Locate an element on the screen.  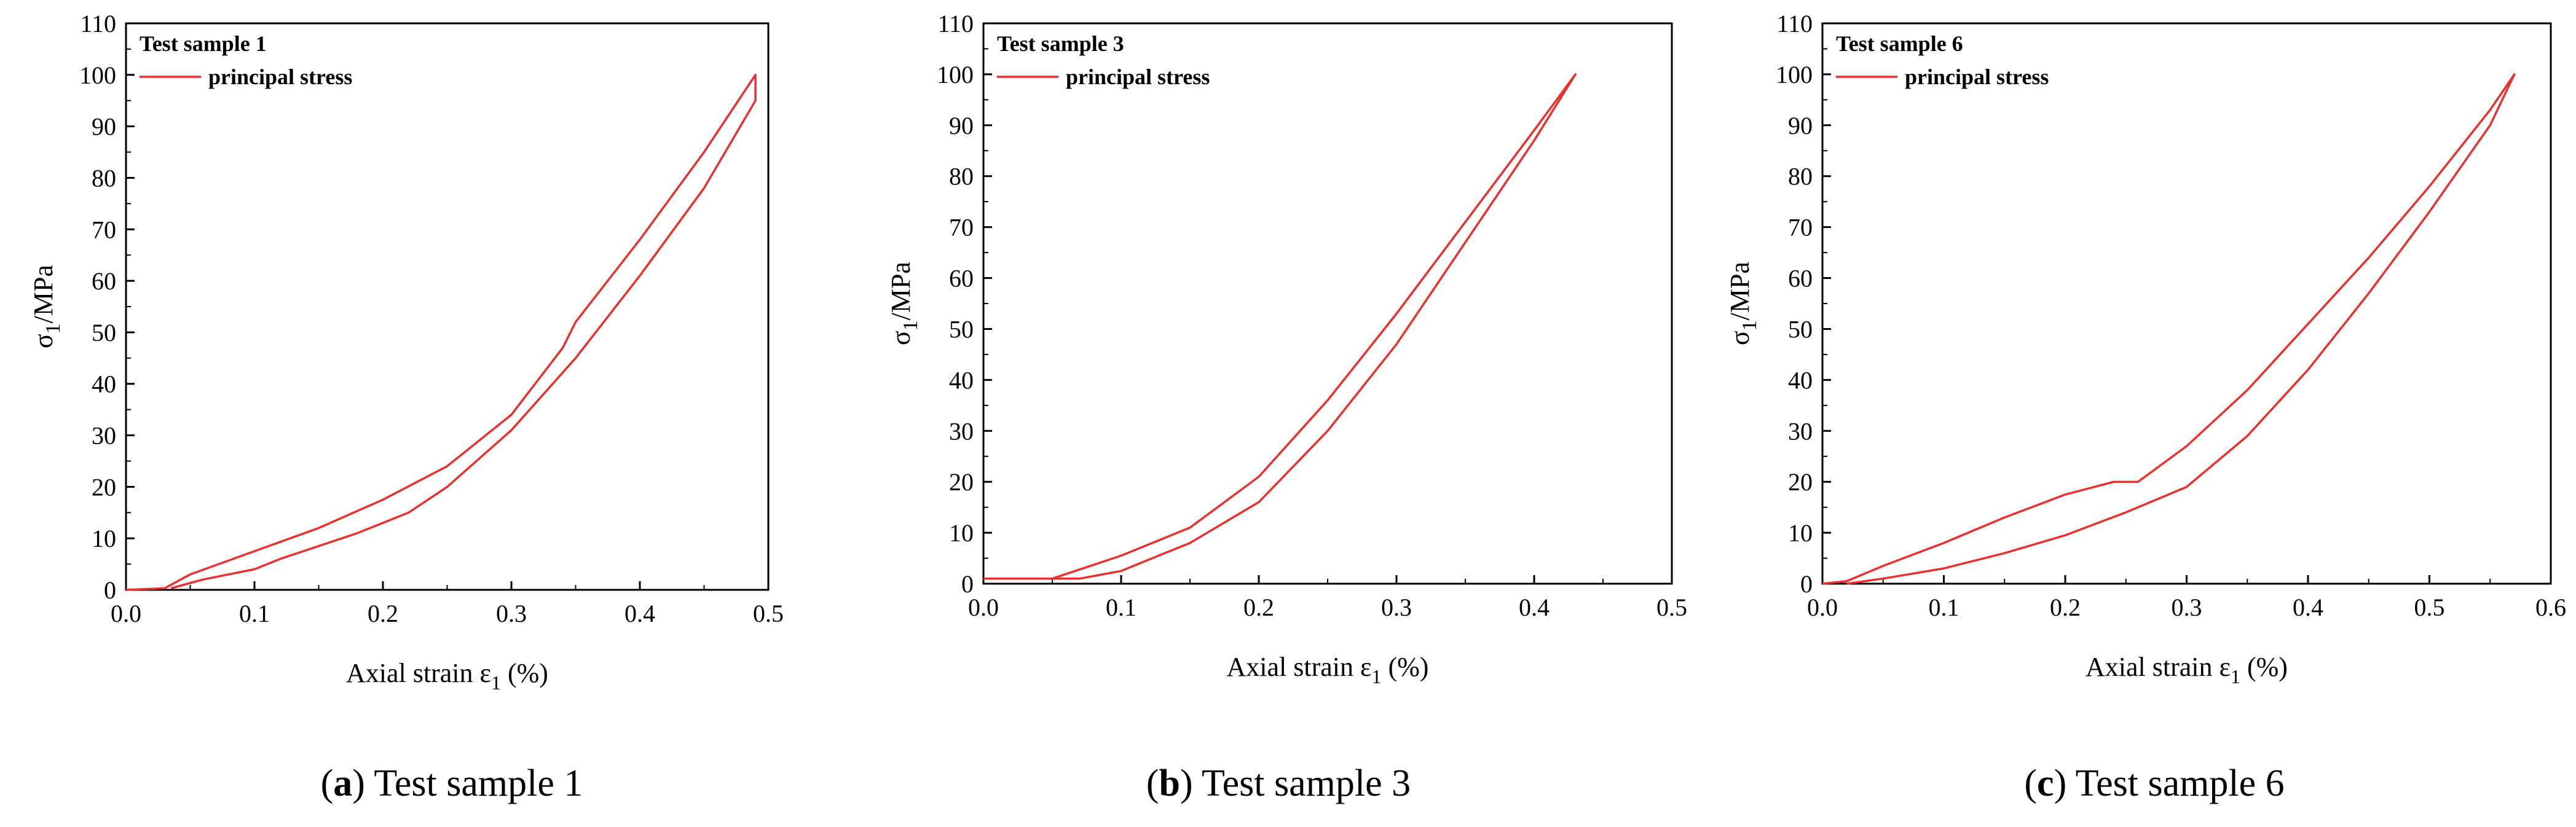
legend-title: Test sample 1 is located at coordinates (204, 44).